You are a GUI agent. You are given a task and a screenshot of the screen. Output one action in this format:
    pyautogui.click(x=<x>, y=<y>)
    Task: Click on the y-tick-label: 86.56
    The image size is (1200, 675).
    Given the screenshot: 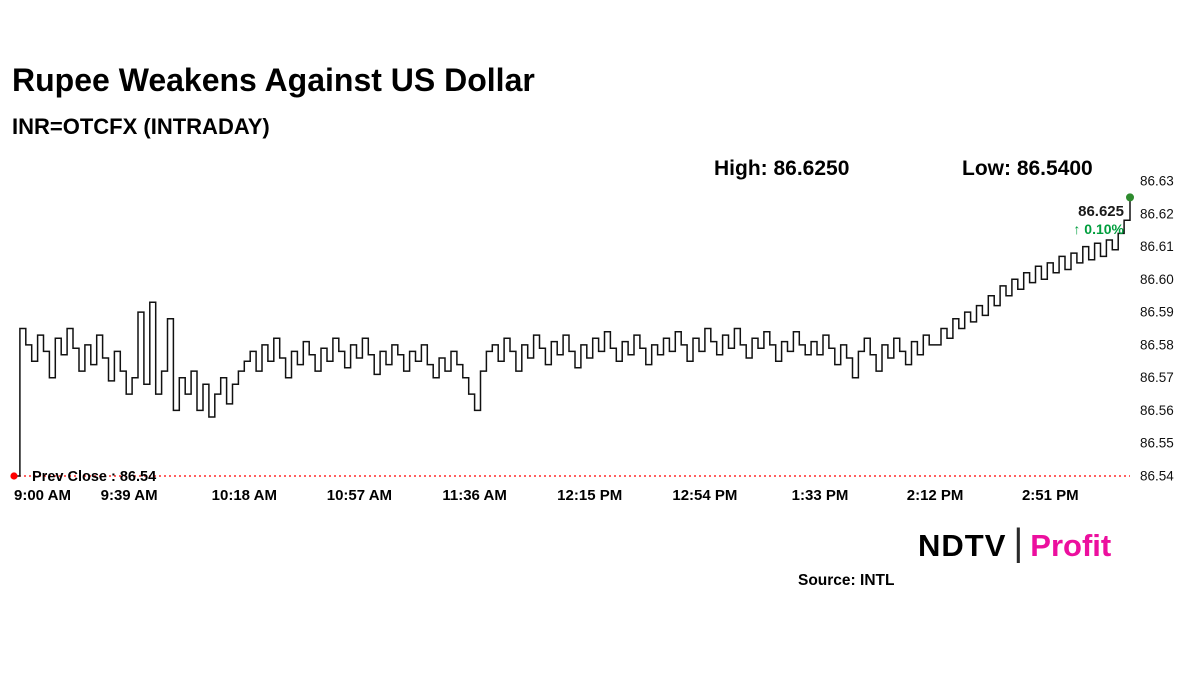 What is the action you would take?
    pyautogui.click(x=1157, y=410)
    